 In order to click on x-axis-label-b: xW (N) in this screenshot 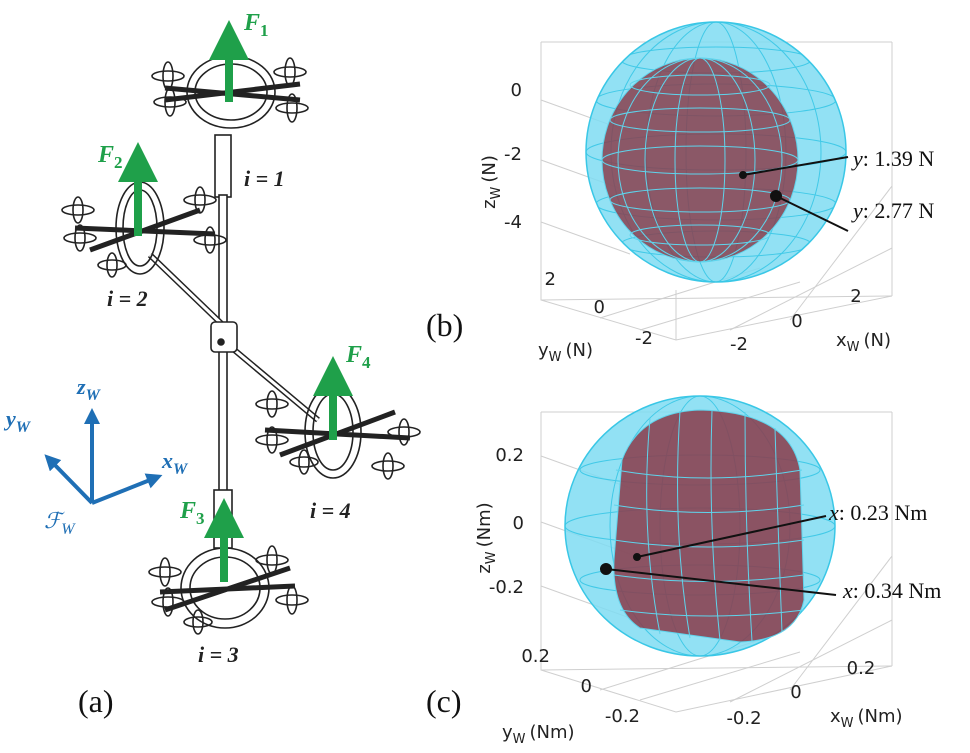, I will do `click(863, 342)`.